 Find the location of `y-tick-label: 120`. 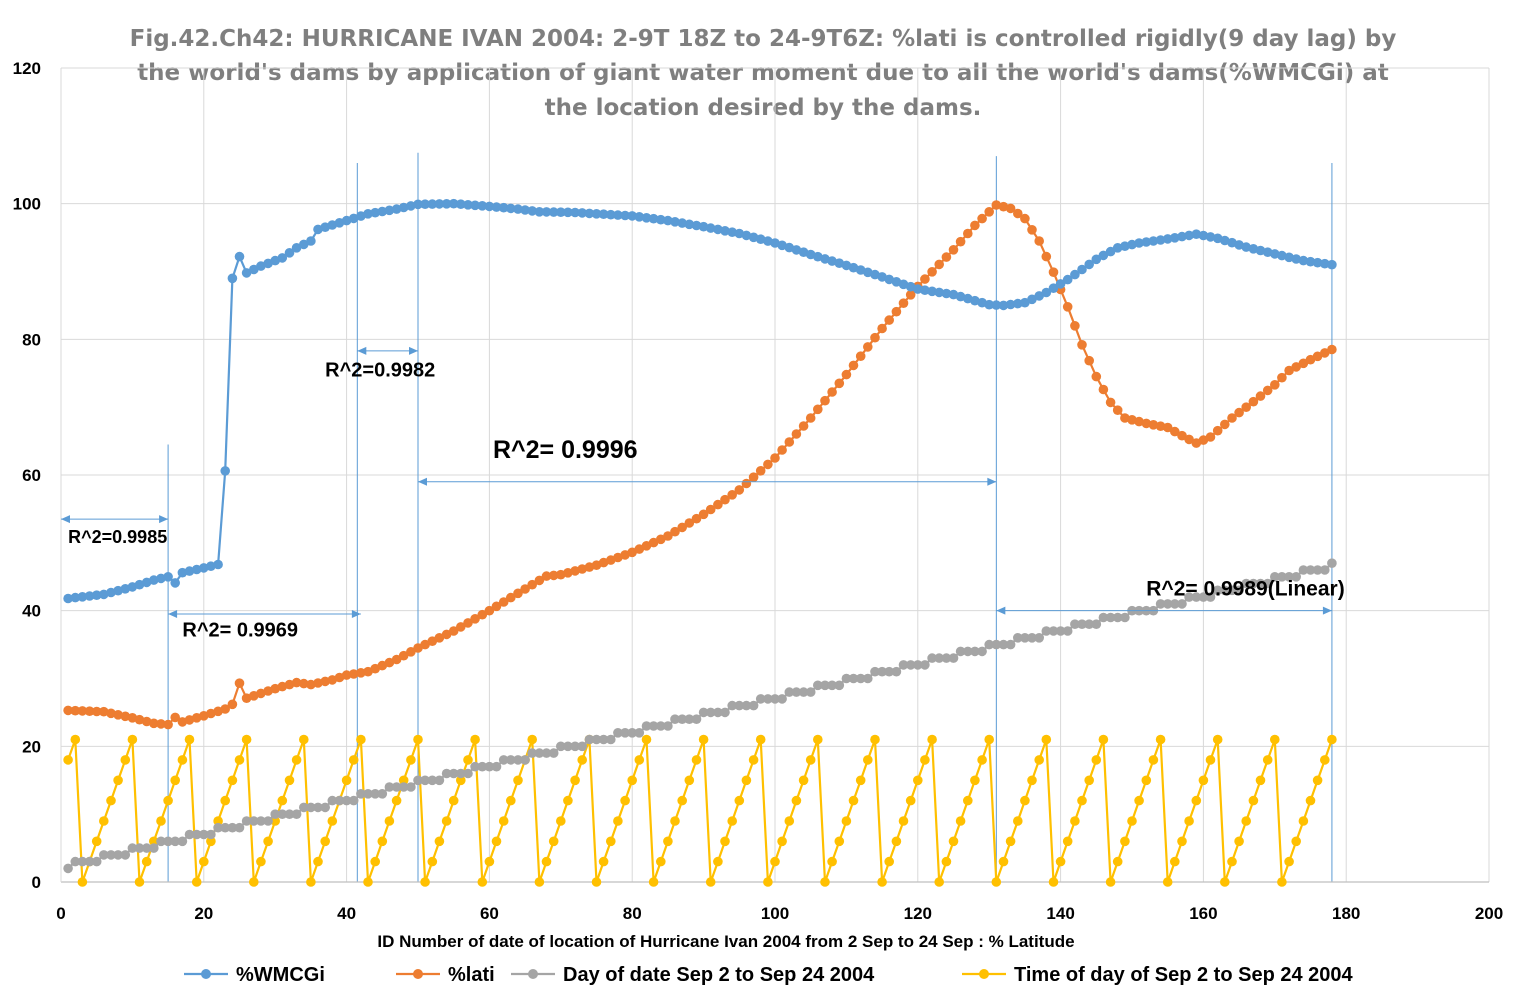

y-tick-label: 120 is located at coordinates (27, 68).